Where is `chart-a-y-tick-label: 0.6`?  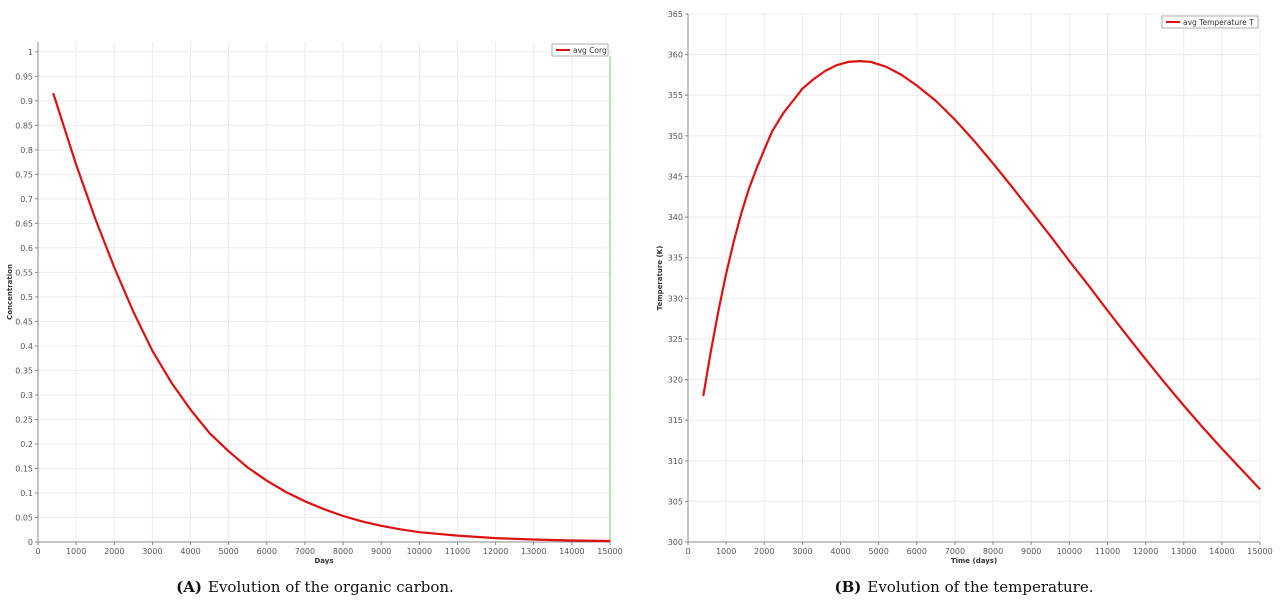
chart-a-y-tick-label: 0.6 is located at coordinates (26, 248).